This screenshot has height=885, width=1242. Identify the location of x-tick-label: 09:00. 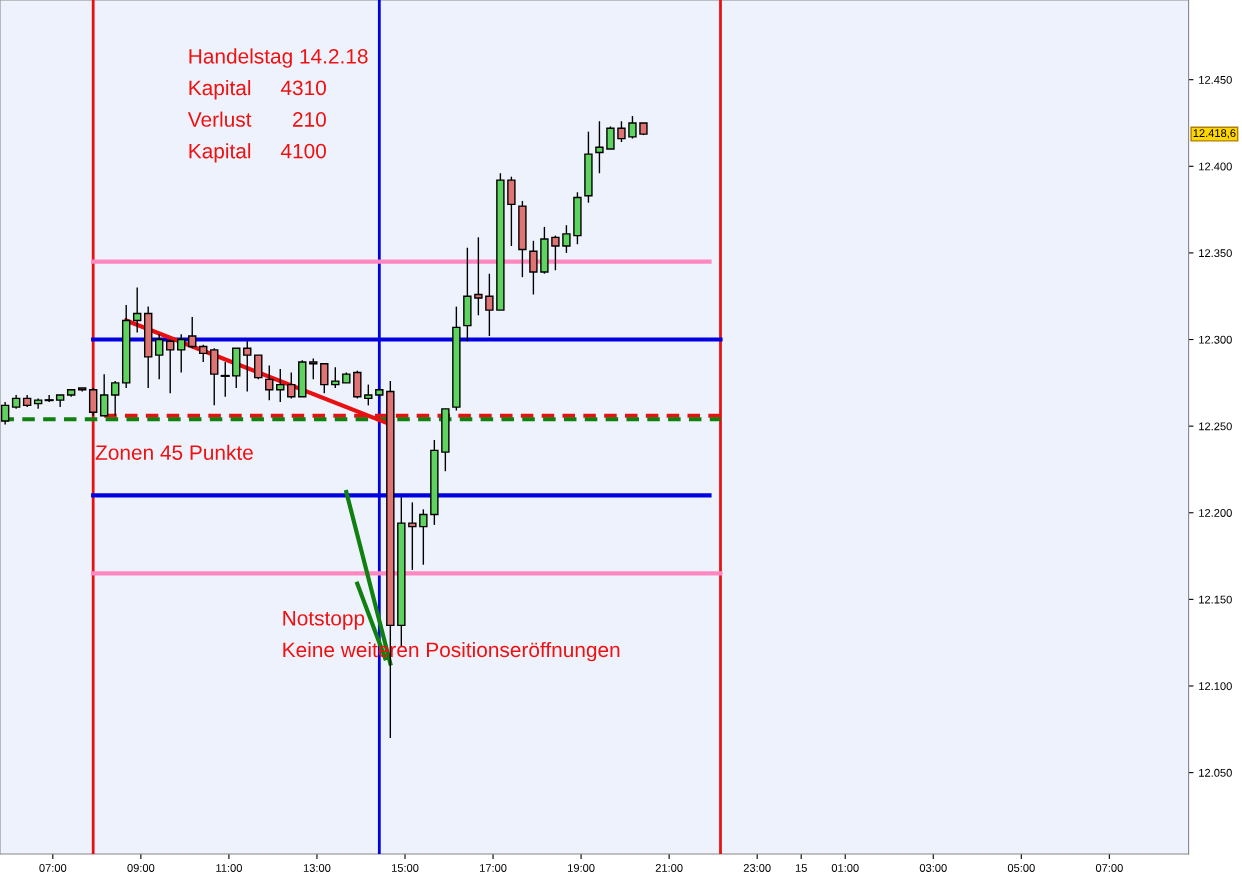
(141, 868).